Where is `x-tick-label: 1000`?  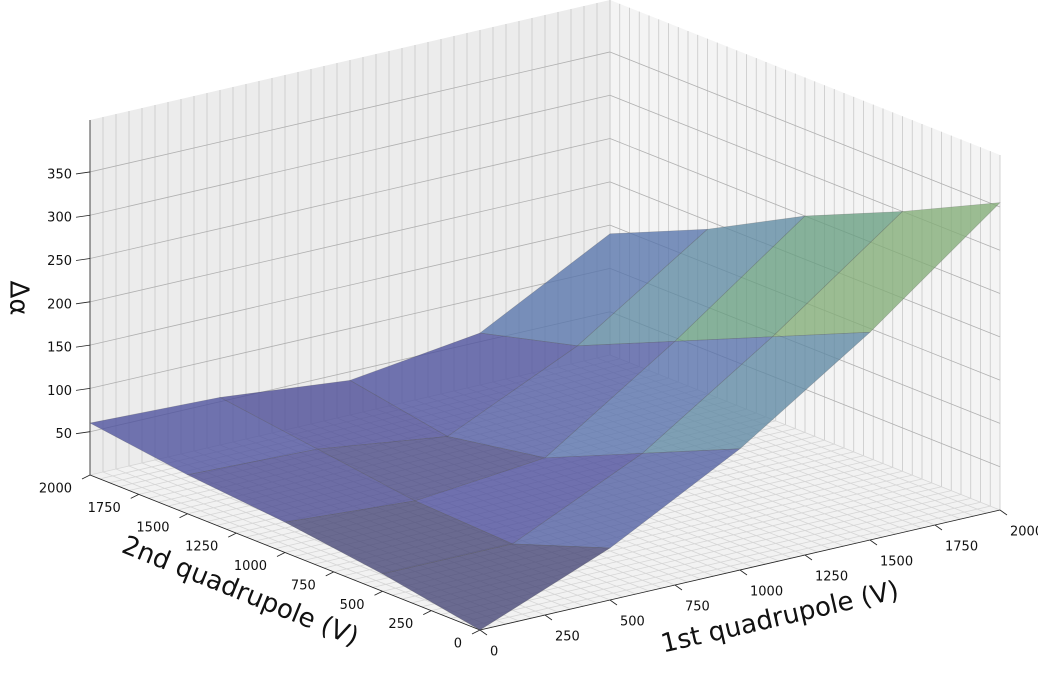
x-tick-label: 1000 is located at coordinates (766, 592).